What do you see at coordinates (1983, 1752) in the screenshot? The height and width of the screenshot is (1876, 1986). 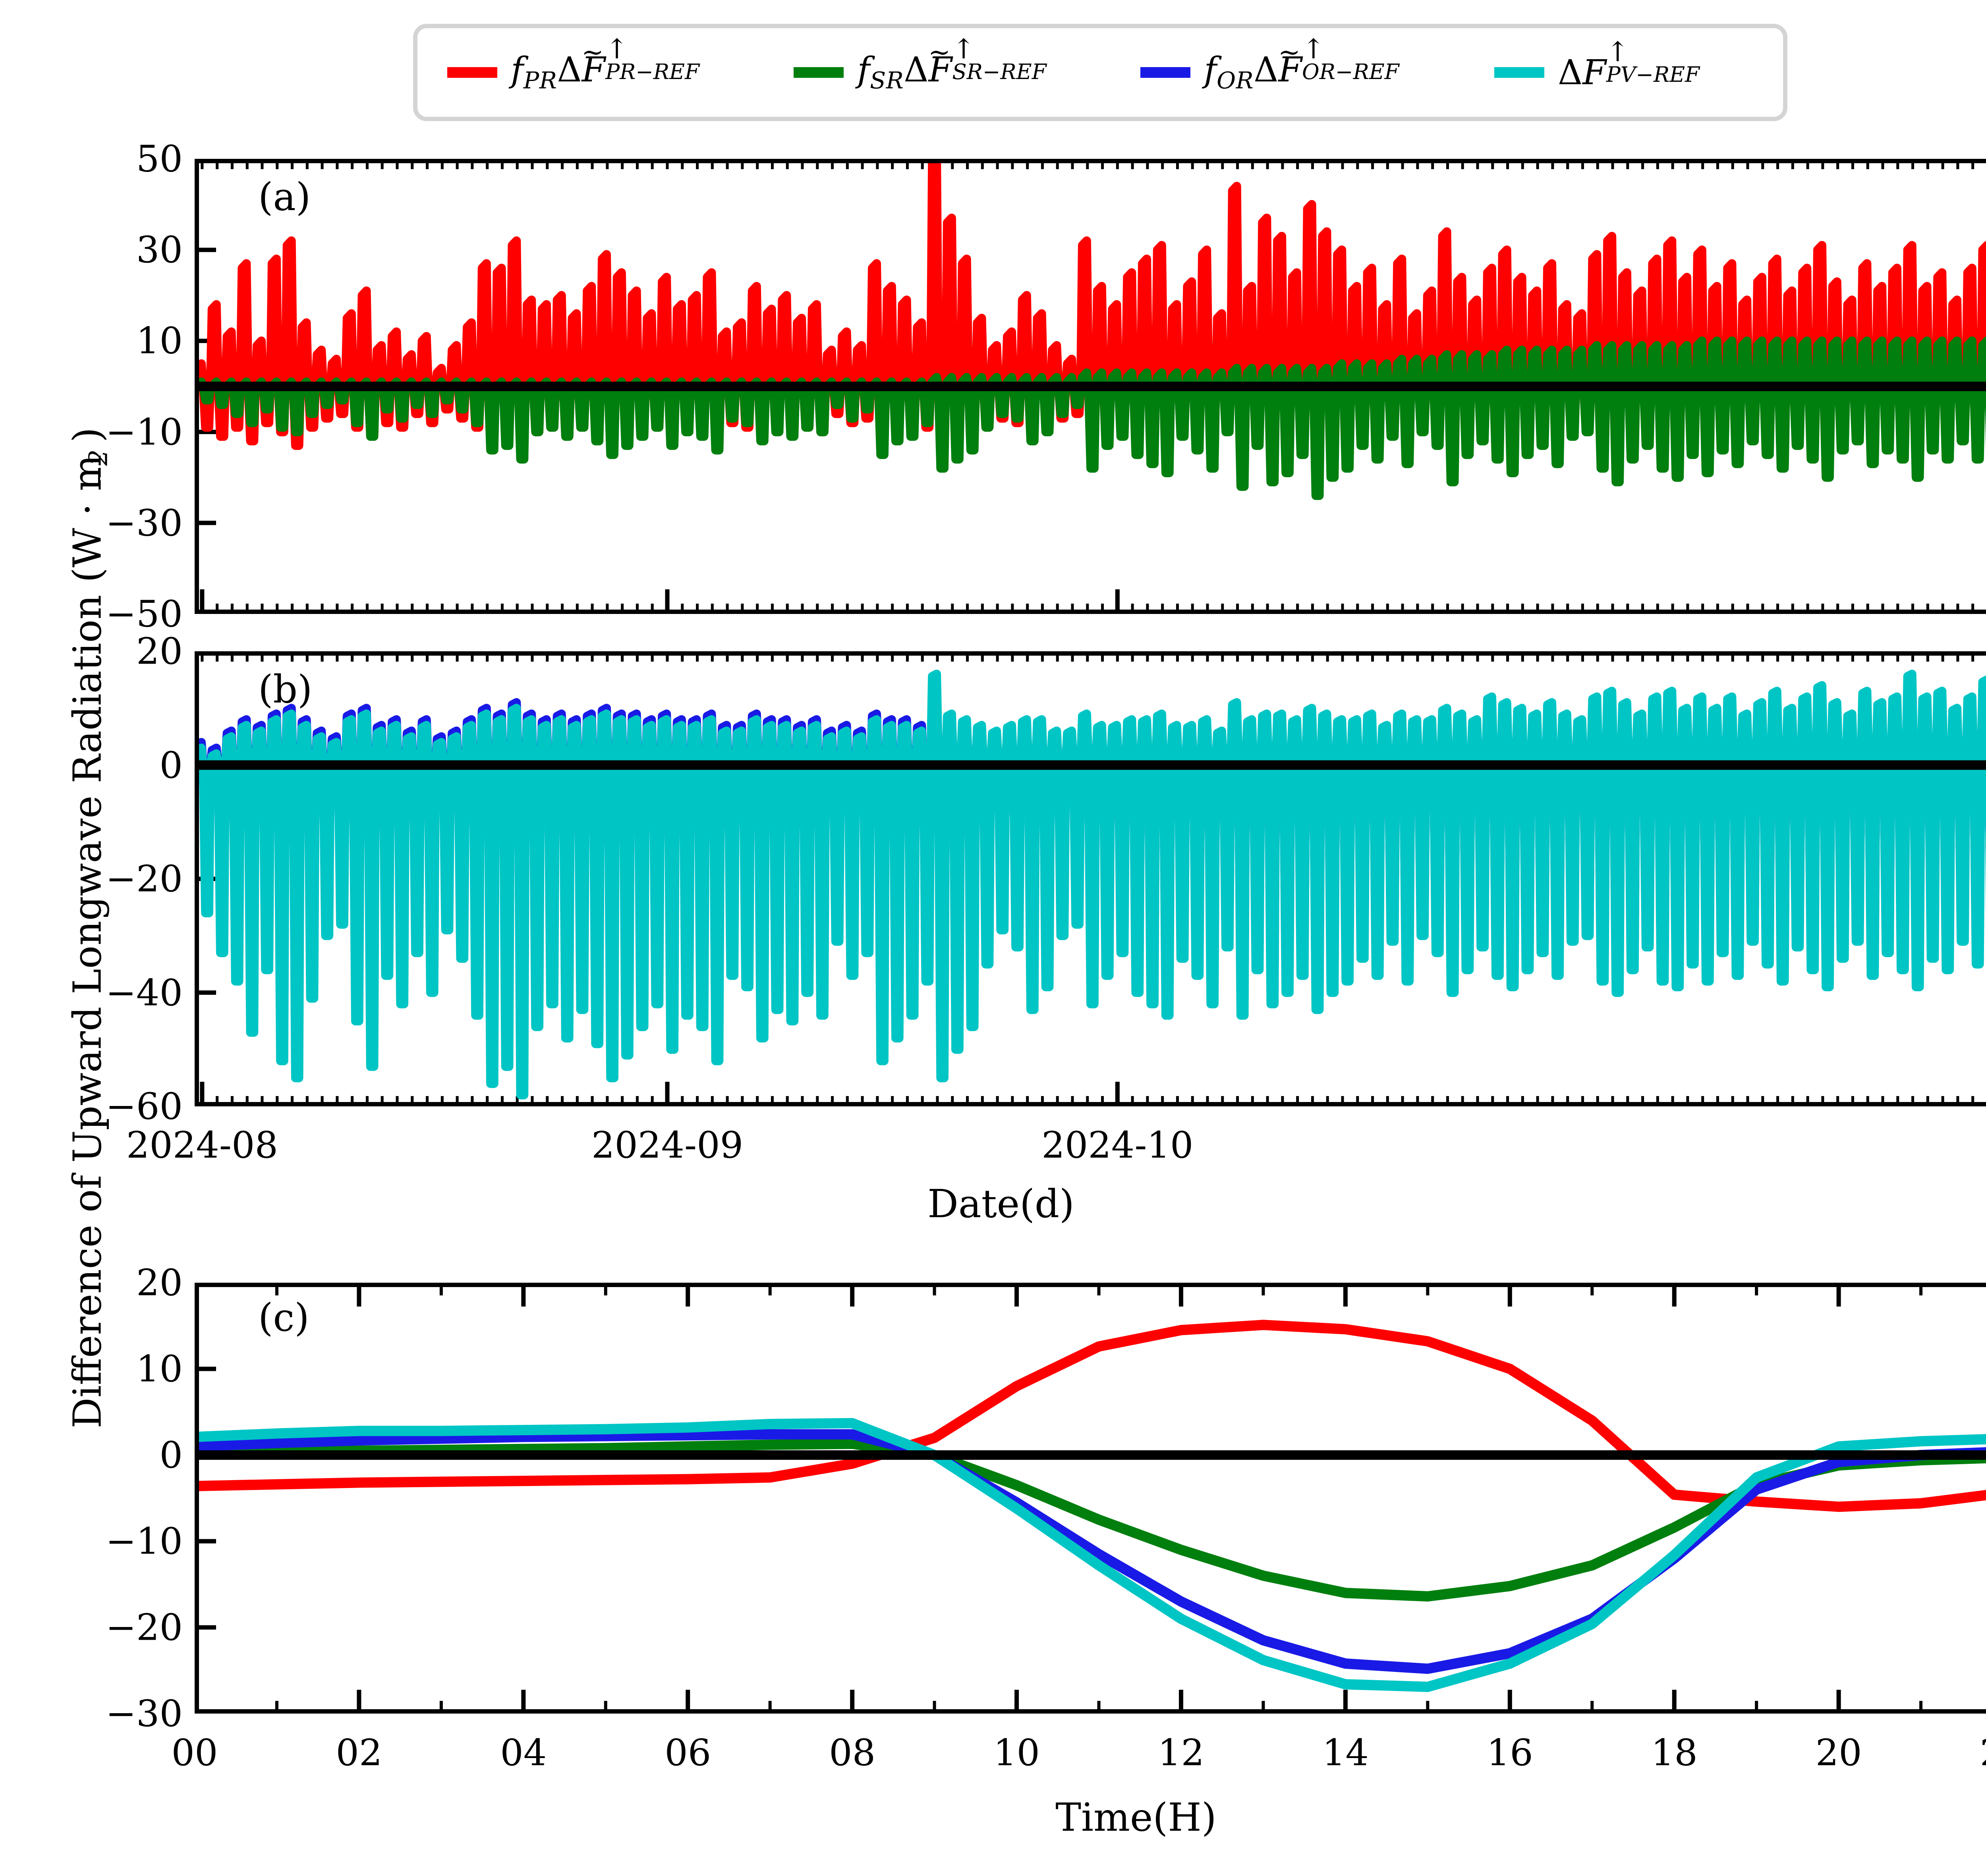 I see `xtick-label-hour: 22` at bounding box center [1983, 1752].